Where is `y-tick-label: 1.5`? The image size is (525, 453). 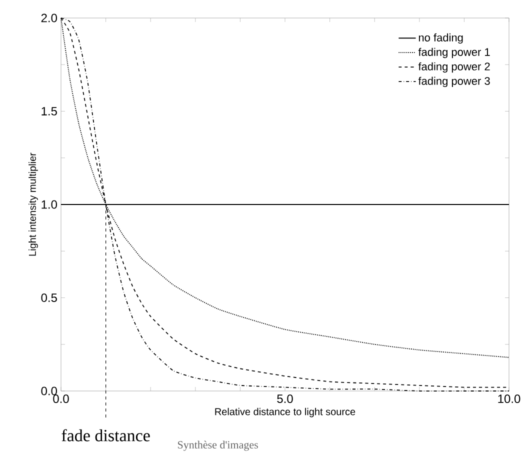 y-tick-label: 1.5 is located at coordinates (49, 111).